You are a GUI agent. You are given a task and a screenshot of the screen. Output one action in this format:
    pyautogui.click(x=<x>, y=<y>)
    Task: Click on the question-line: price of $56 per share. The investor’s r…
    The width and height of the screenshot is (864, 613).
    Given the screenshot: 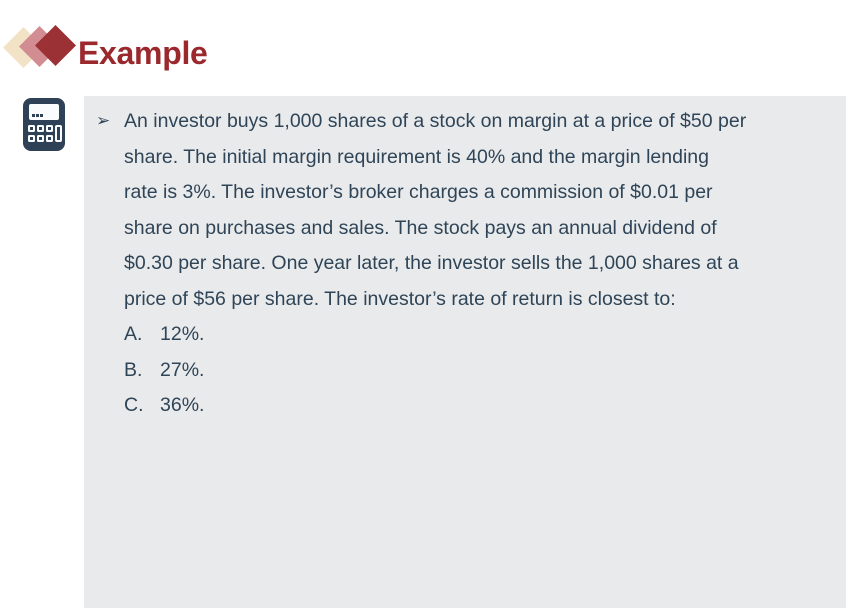 What is the action you would take?
    pyautogui.click(x=400, y=298)
    